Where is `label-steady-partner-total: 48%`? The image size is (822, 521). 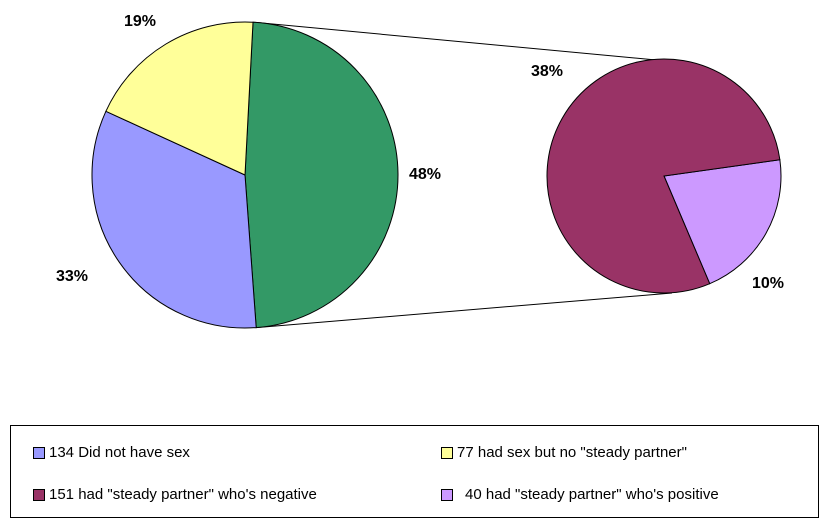
label-steady-partner-total: 48% is located at coordinates (425, 174).